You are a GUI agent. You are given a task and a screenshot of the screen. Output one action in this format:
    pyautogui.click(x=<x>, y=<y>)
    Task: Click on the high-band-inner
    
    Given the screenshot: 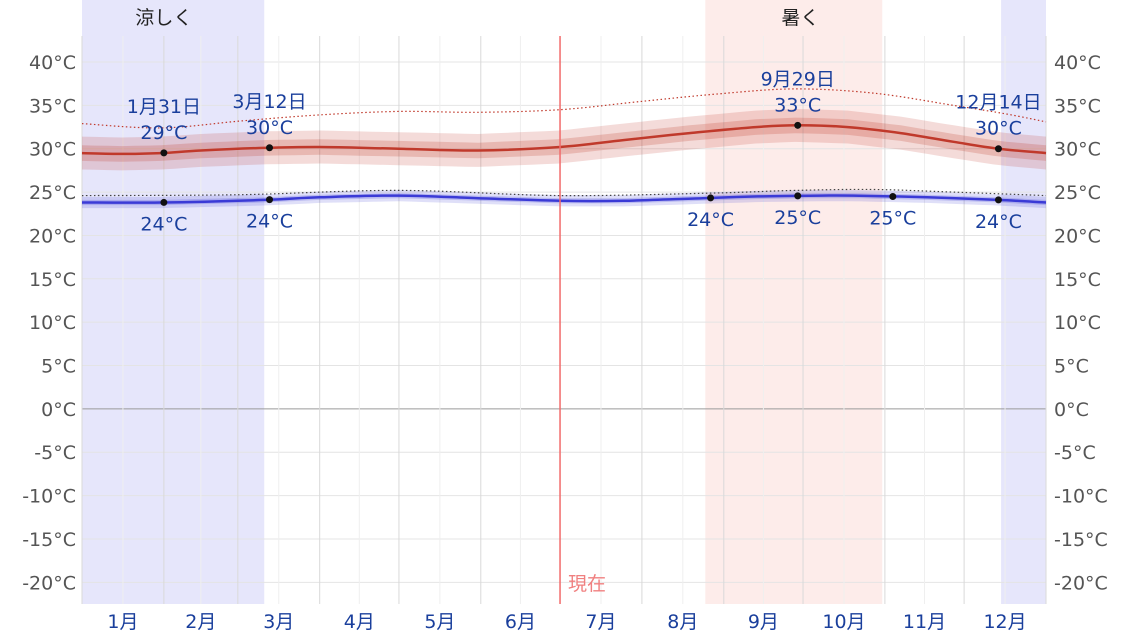 What is the action you would take?
    pyautogui.click(x=564, y=139)
    